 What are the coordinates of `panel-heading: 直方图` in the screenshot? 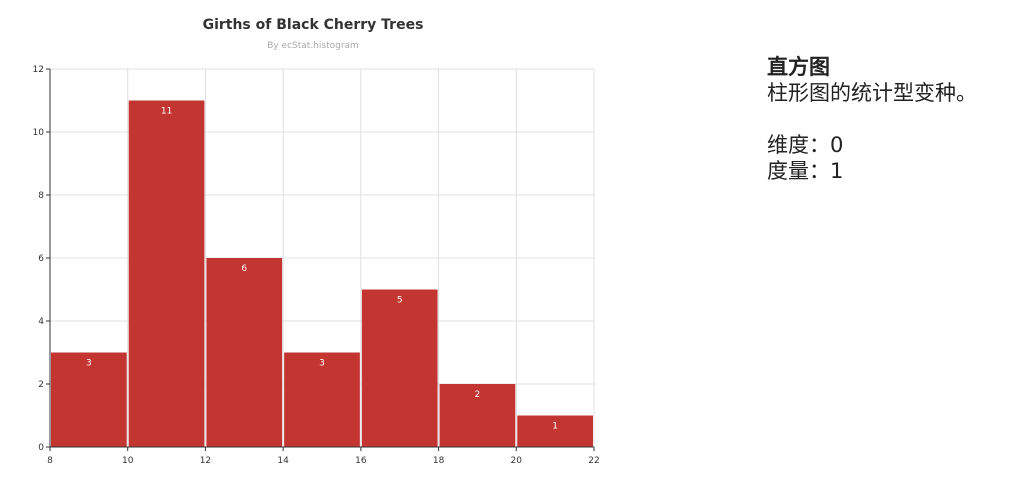 It's located at (798, 67).